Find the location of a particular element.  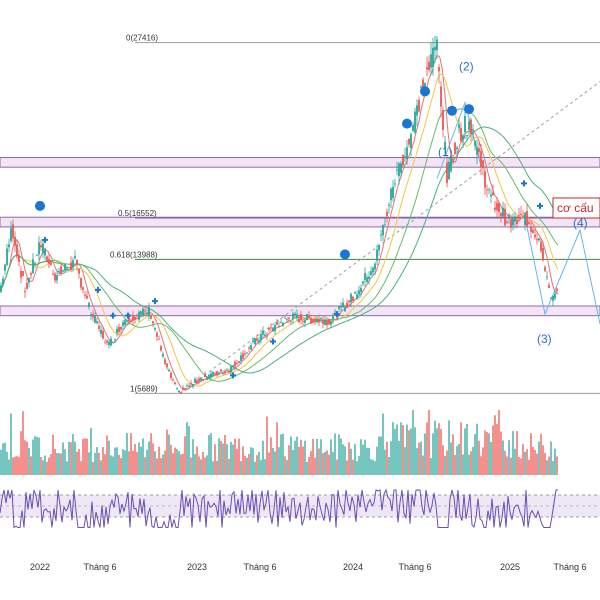

x-tick-label: Tháng 6 is located at coordinates (99, 567).